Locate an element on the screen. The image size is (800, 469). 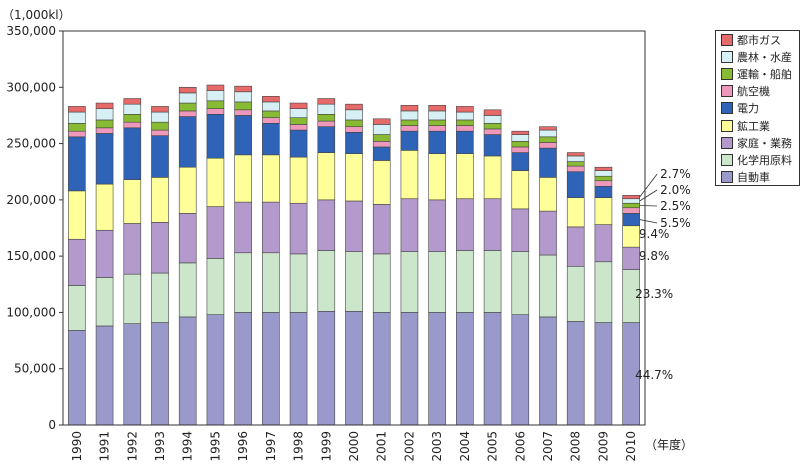
legend-label: 都市ガス is located at coordinates (759, 40).